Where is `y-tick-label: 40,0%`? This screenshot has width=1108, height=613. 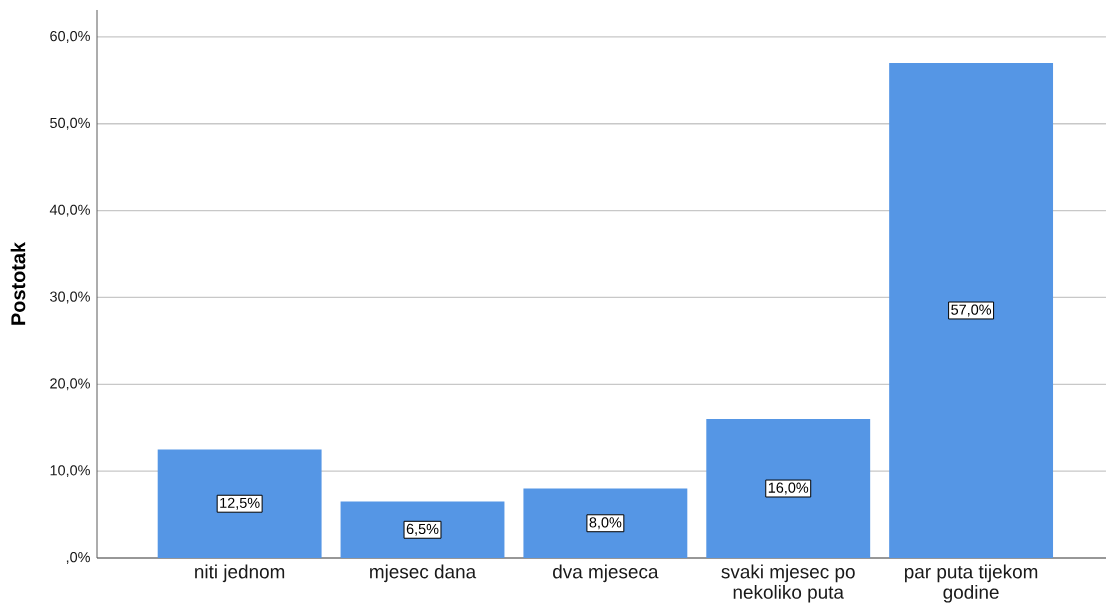 y-tick-label: 40,0% is located at coordinates (69, 210).